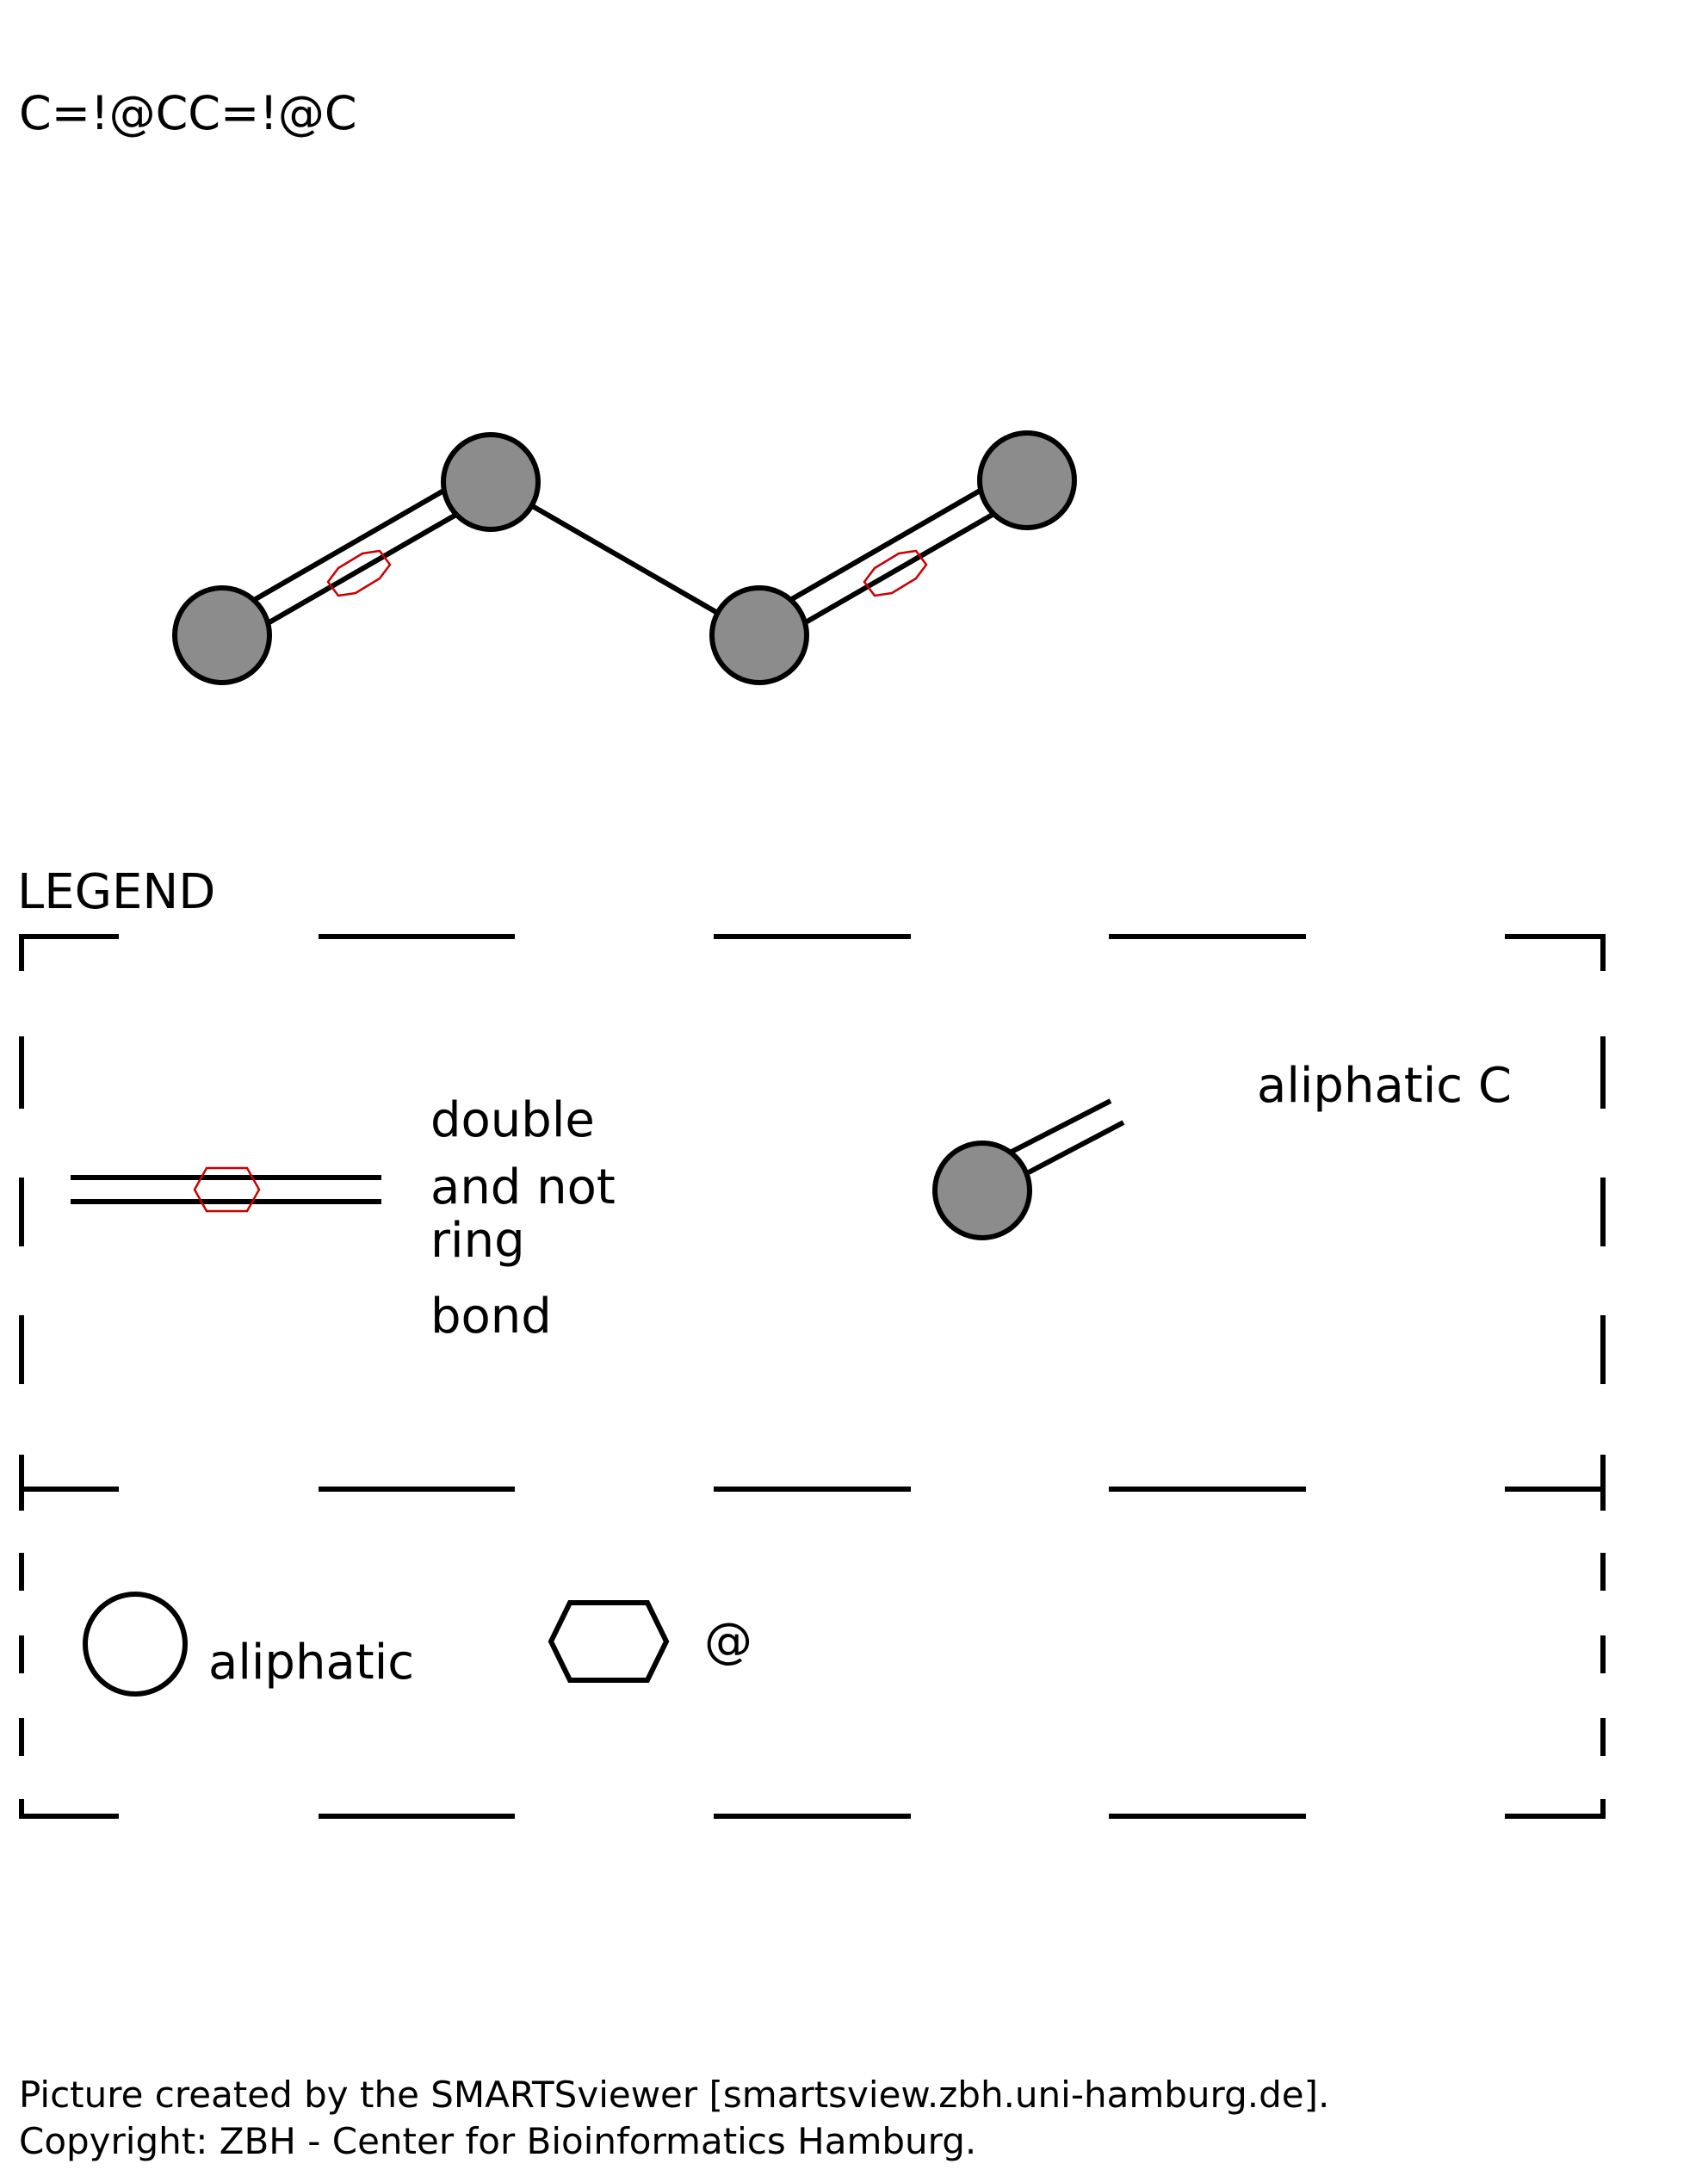 This screenshot has width=1708, height=2176. Describe the element at coordinates (523, 1187) in the screenshot. I see `svg-text: and not` at that location.